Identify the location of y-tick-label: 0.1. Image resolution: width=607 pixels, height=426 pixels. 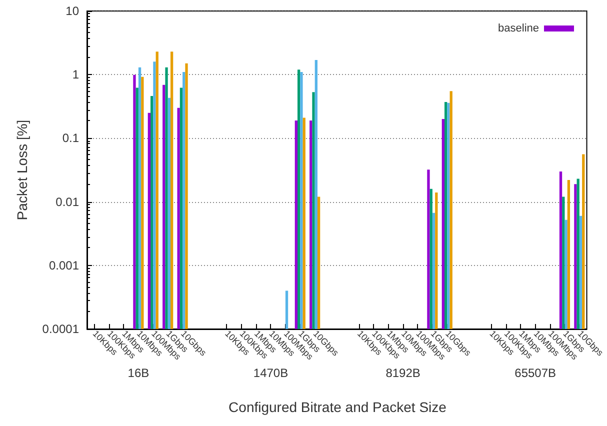
(71, 138).